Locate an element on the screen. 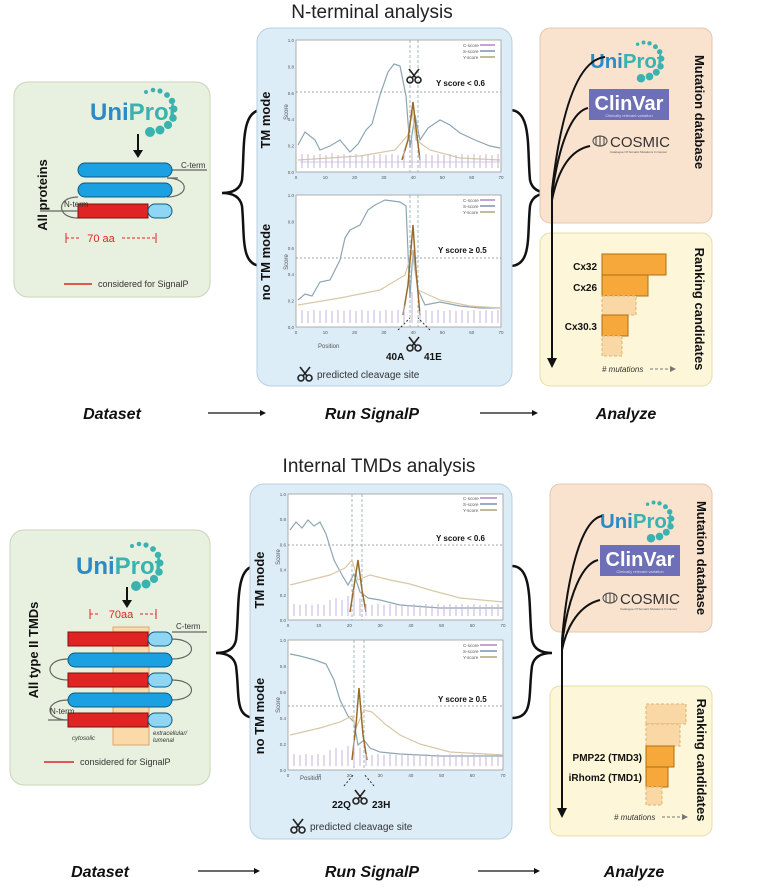 The image size is (779, 887). bottom-cosmic-text: COSMIC is located at coordinates (650, 599).